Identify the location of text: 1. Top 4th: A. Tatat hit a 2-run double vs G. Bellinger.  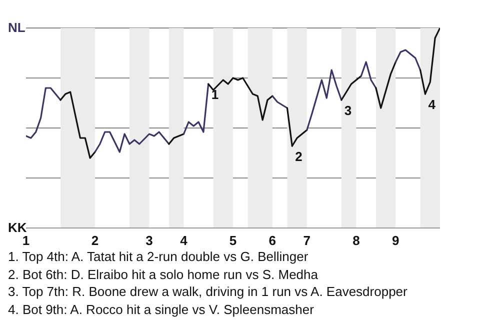
(159, 257).